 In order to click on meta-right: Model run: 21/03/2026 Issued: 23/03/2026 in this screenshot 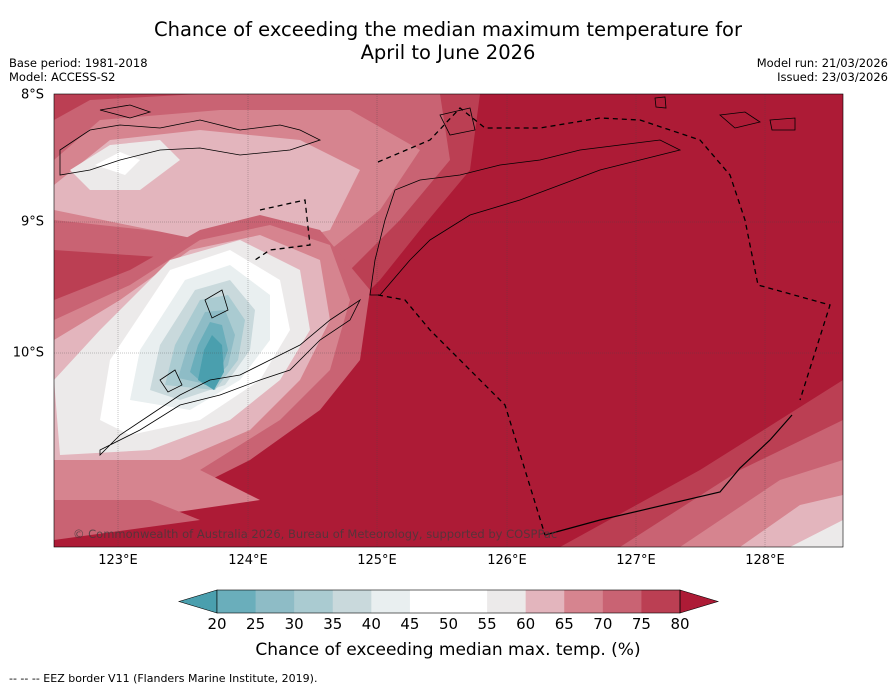, I will do `click(822, 70)`.